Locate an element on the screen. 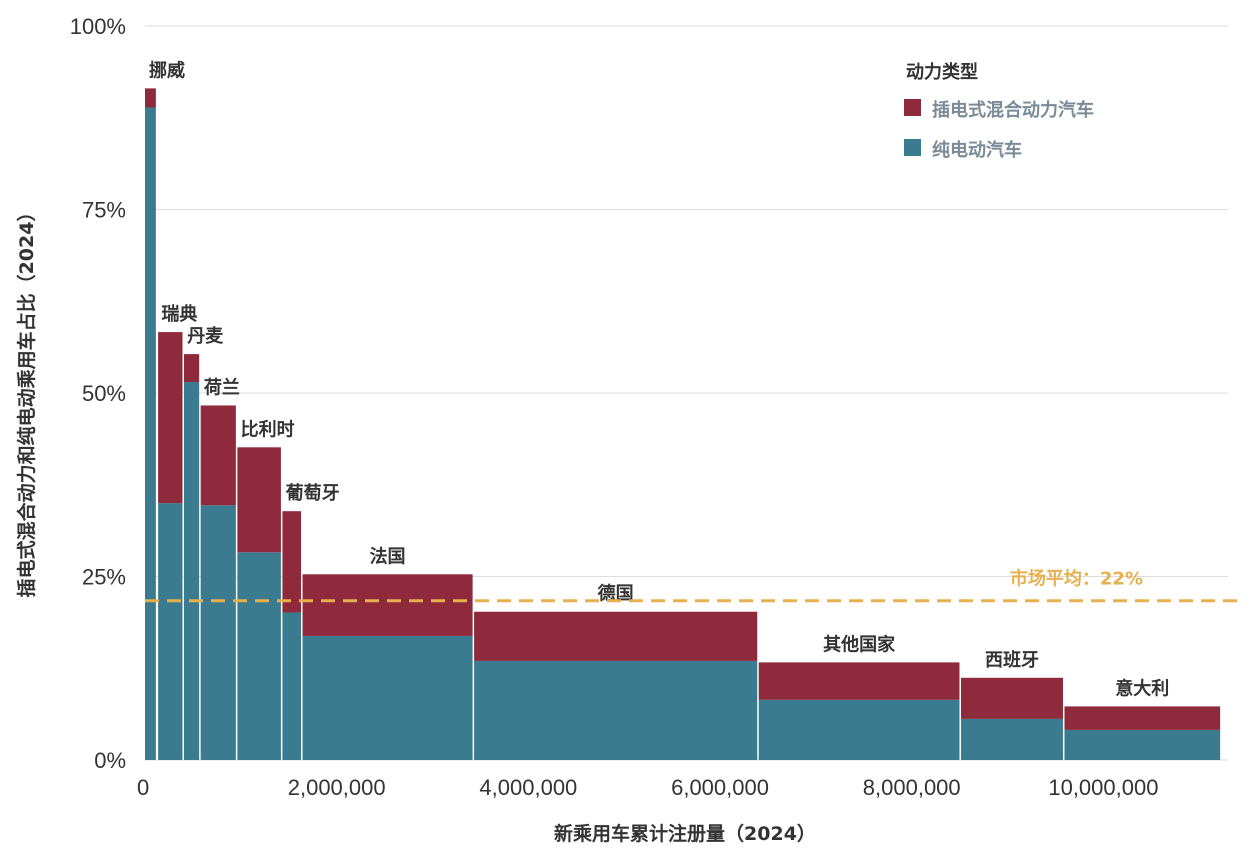  legend-label-phev: 插电式混合动力汽车 is located at coordinates (1013, 110).